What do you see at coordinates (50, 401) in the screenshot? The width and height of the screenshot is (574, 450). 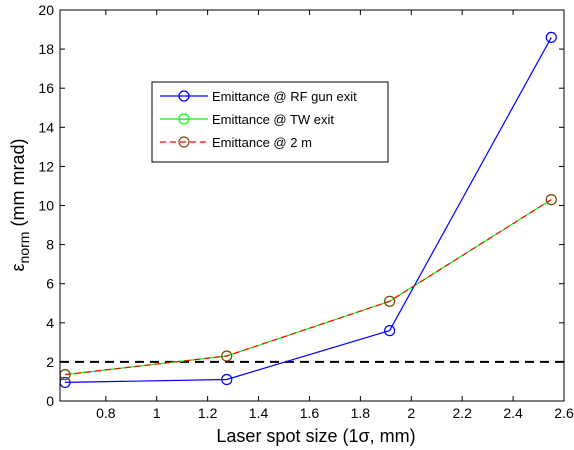 I see `y-tick-label: 0` at bounding box center [50, 401].